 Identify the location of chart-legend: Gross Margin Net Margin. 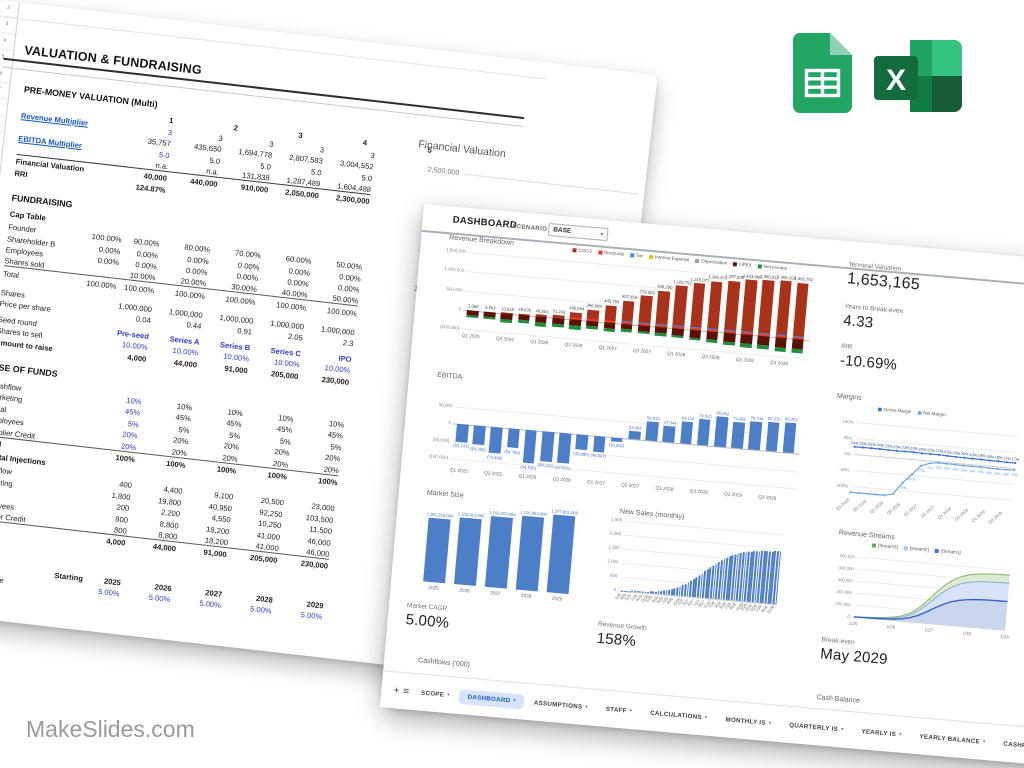
(911, 411).